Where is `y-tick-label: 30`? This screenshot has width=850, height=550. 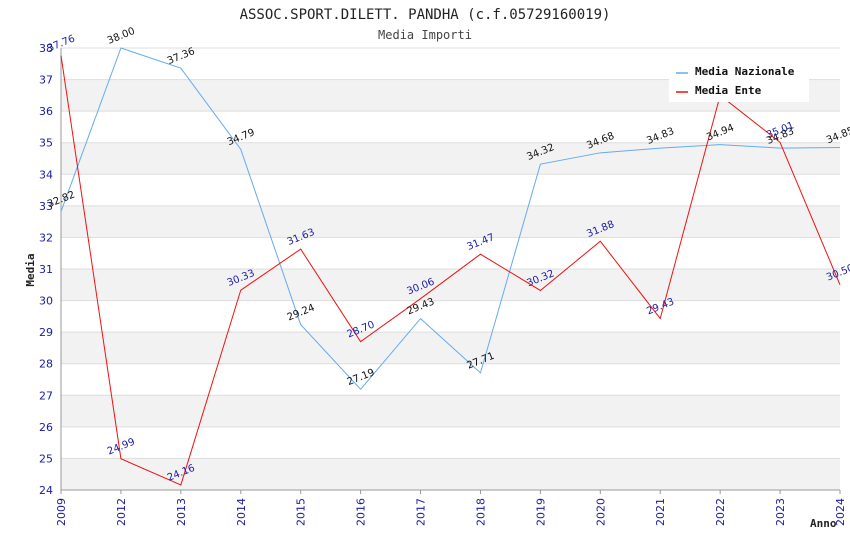 y-tick-label: 30 is located at coordinates (46, 301).